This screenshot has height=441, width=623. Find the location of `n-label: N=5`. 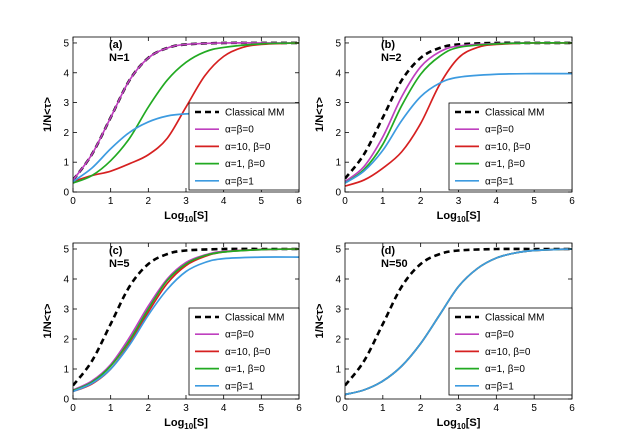

n-label: N=5 is located at coordinates (119, 264).